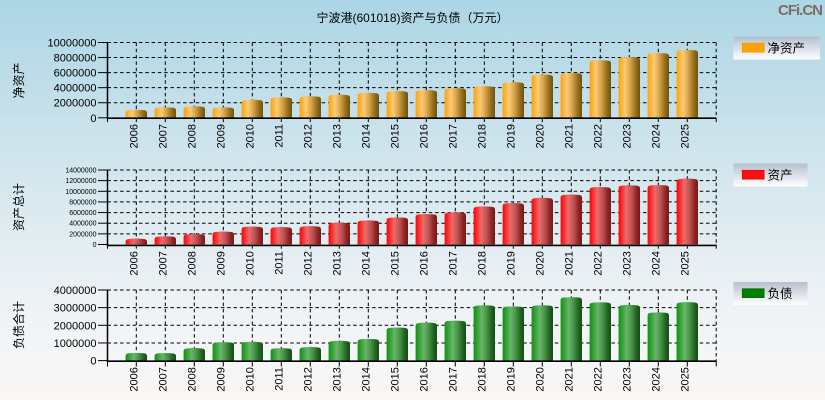  What do you see at coordinates (75, 309) in the screenshot?
I see `svg-text: 3000000` at bounding box center [75, 309].